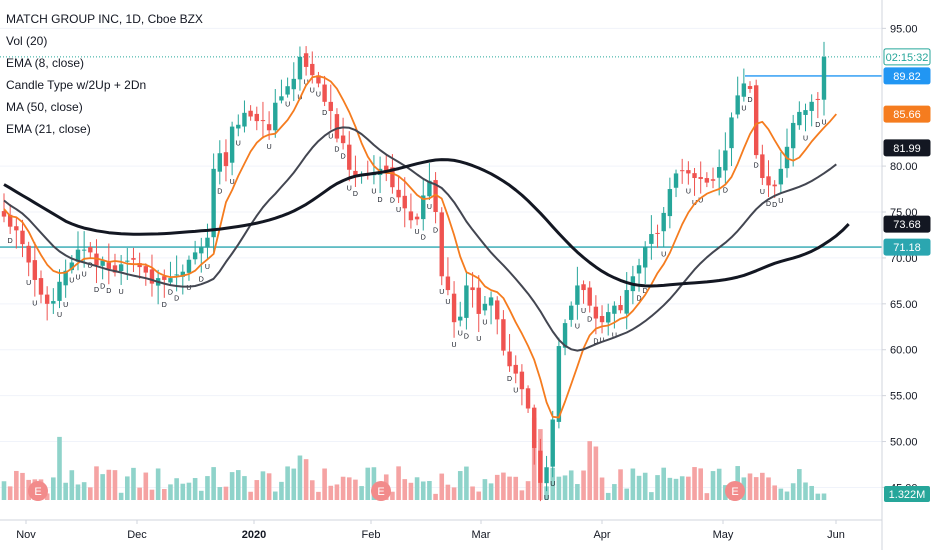 The width and height of the screenshot is (932, 550). I want to click on earnings-marker, so click(38, 491).